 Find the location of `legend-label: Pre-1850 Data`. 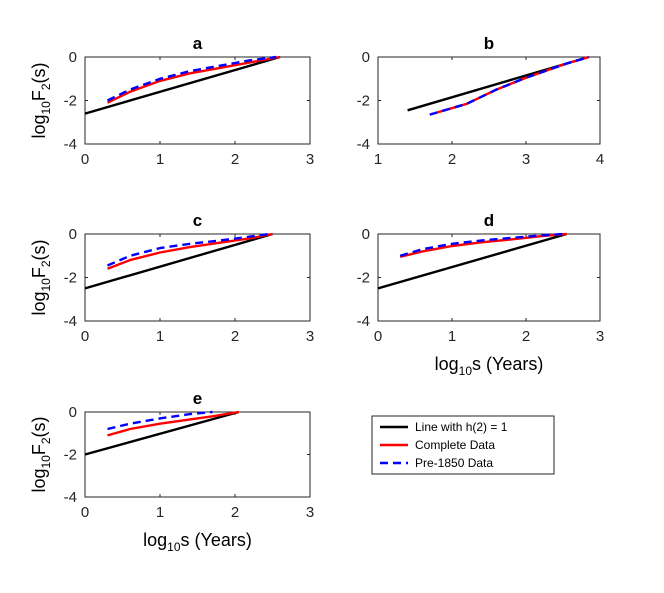

legend-label: Pre-1850 Data is located at coordinates (454, 463).